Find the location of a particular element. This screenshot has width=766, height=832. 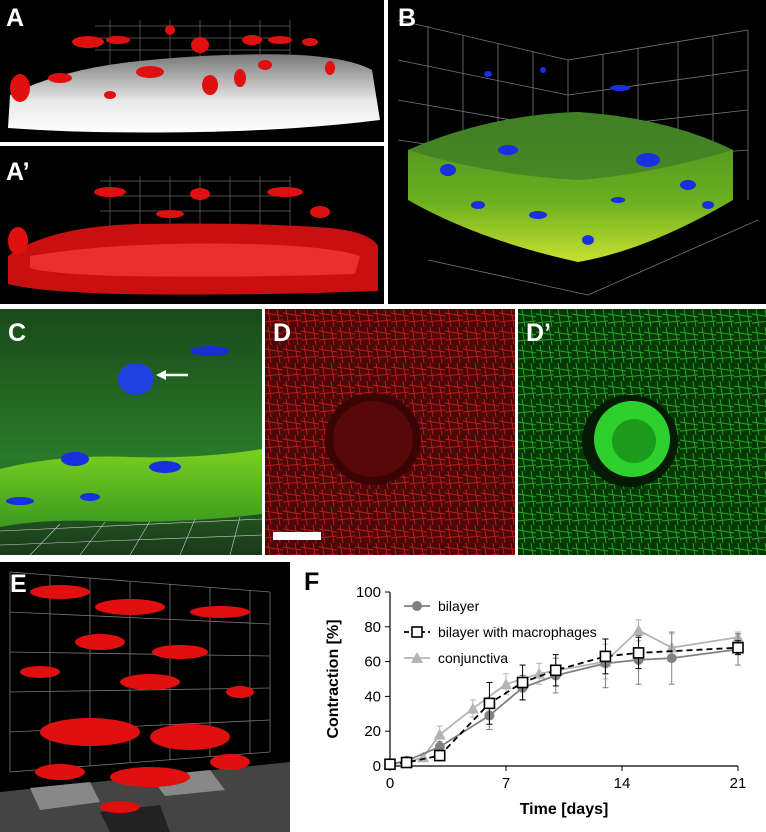

panel-e: E is located at coordinates (145, 697).